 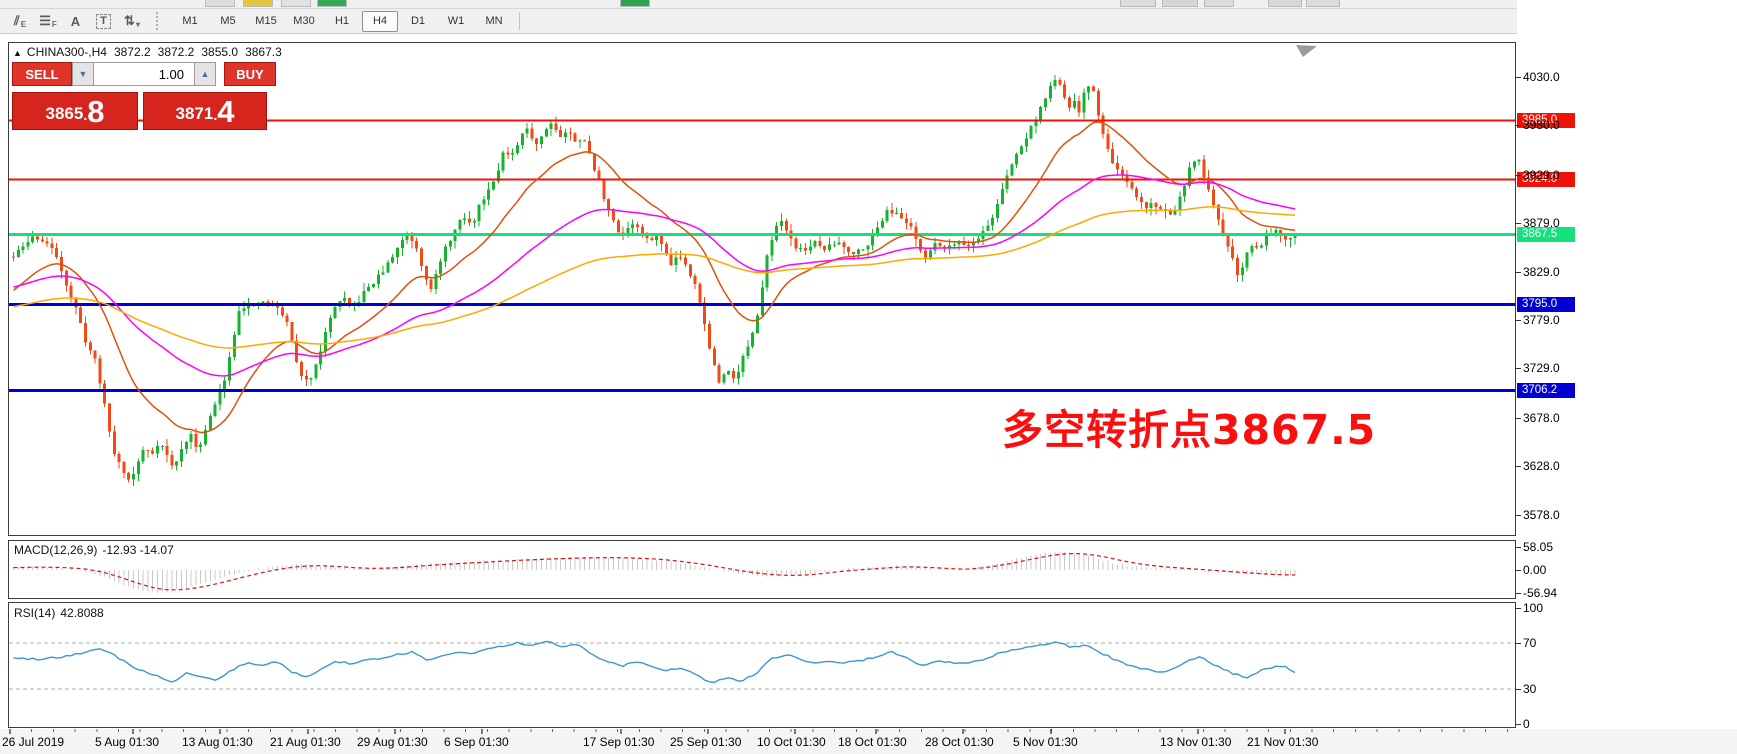 What do you see at coordinates (138, 550) in the screenshot?
I see `macd-values: -12.93 -14.07` at bounding box center [138, 550].